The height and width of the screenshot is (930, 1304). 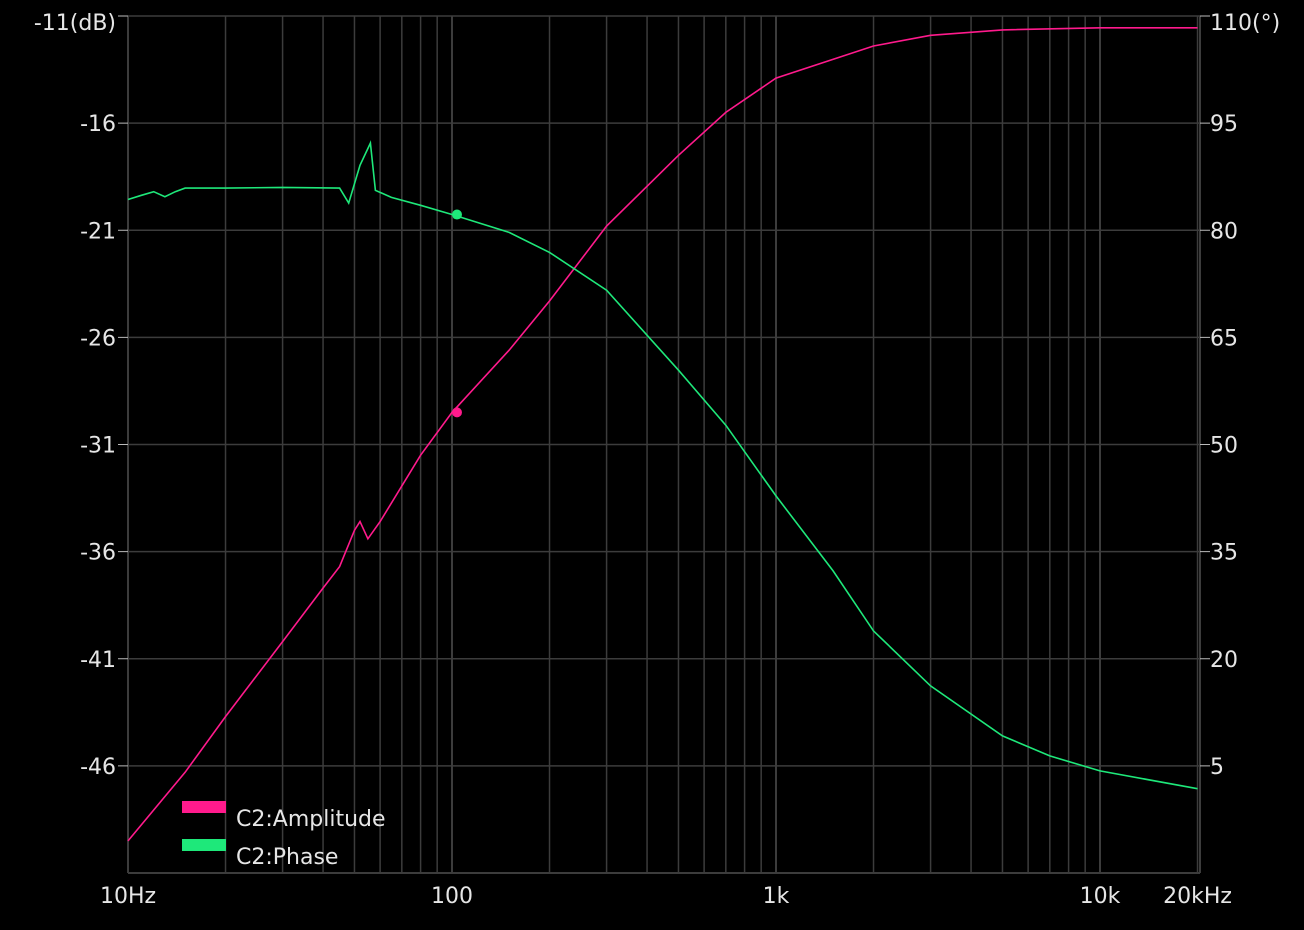 What do you see at coordinates (1224, 660) in the screenshot?
I see `right-tick-label: 20` at bounding box center [1224, 660].